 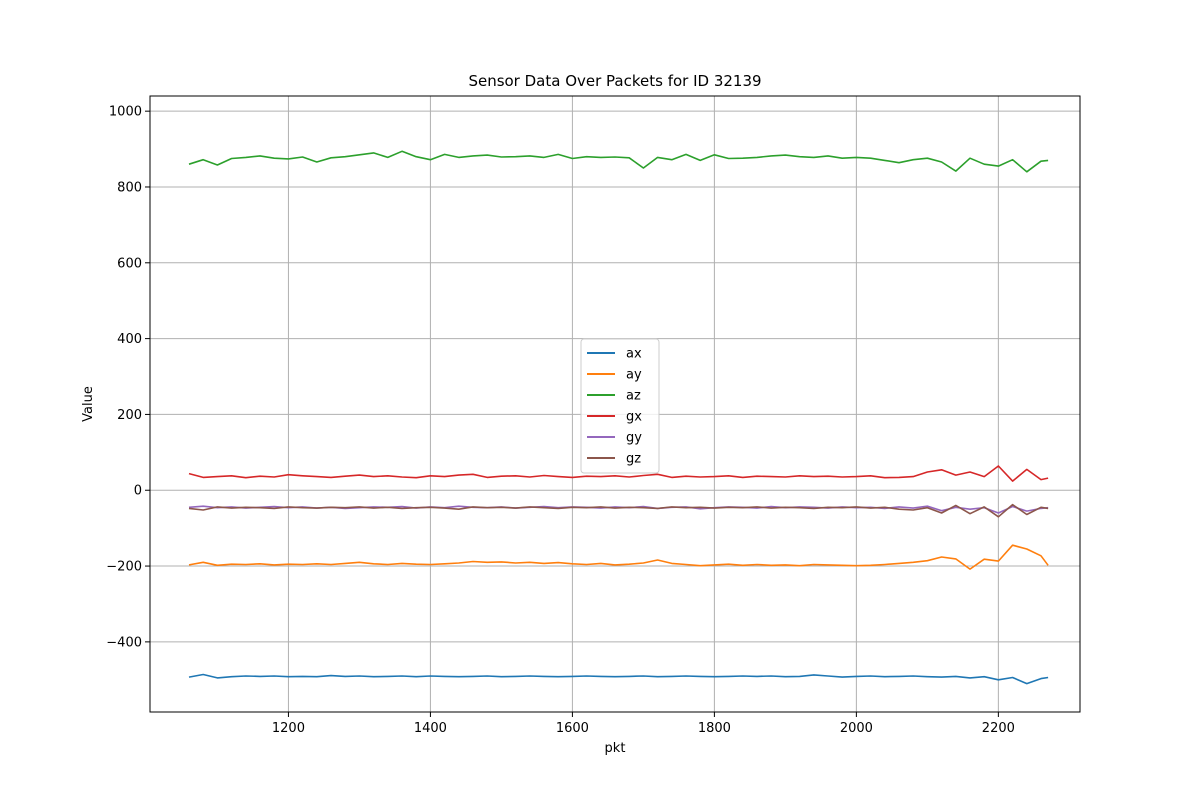 I want to click on x-tick-label: 2200, so click(x=998, y=728).